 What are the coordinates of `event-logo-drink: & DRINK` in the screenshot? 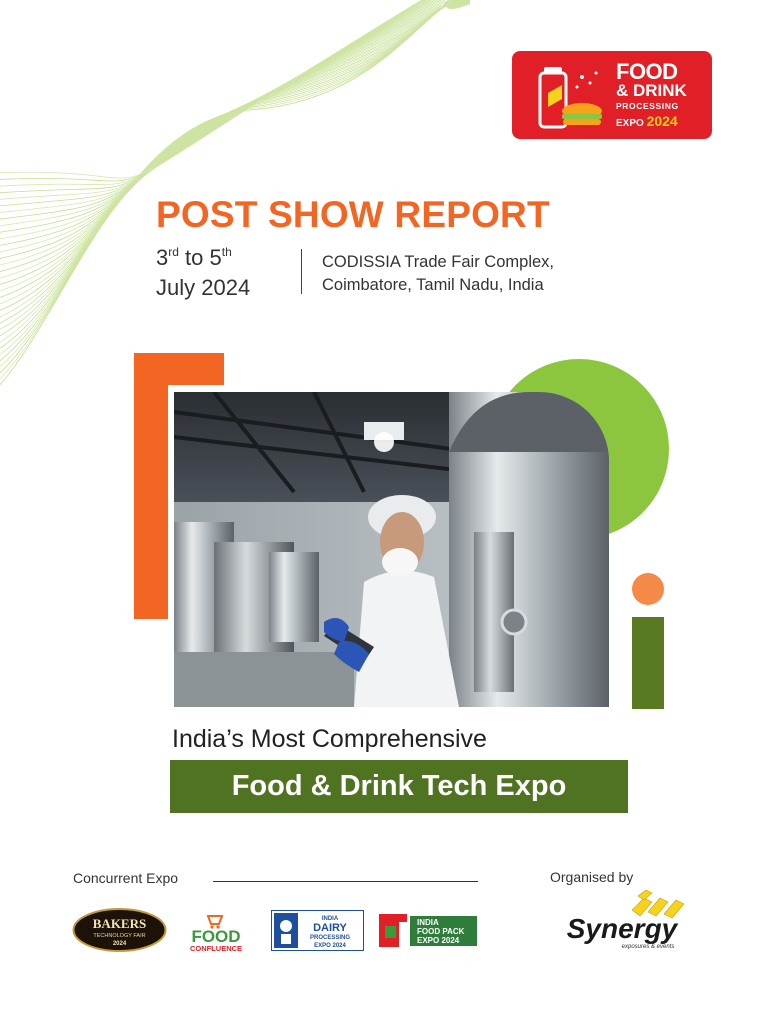 It's located at (651, 90).